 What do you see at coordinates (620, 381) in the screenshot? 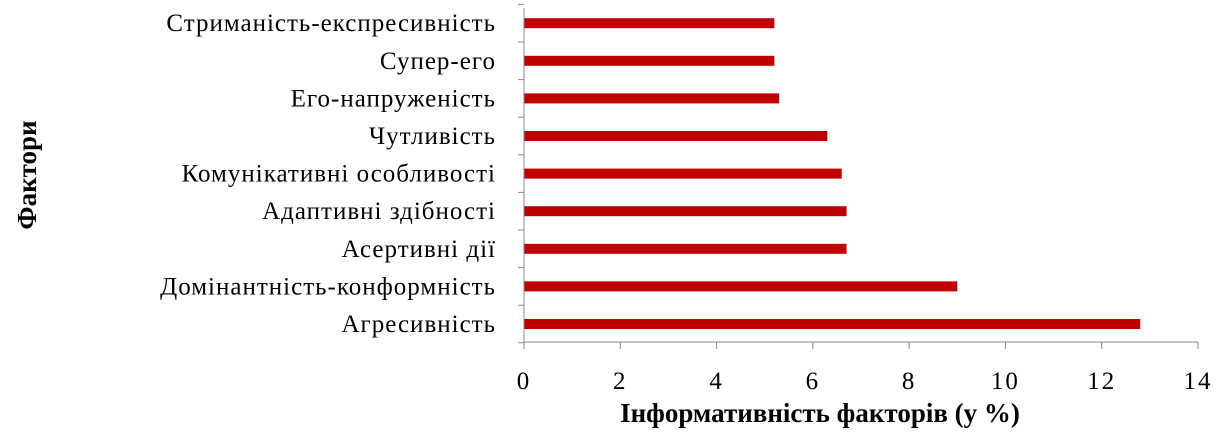
I see `x-tick-label: 2` at bounding box center [620, 381].